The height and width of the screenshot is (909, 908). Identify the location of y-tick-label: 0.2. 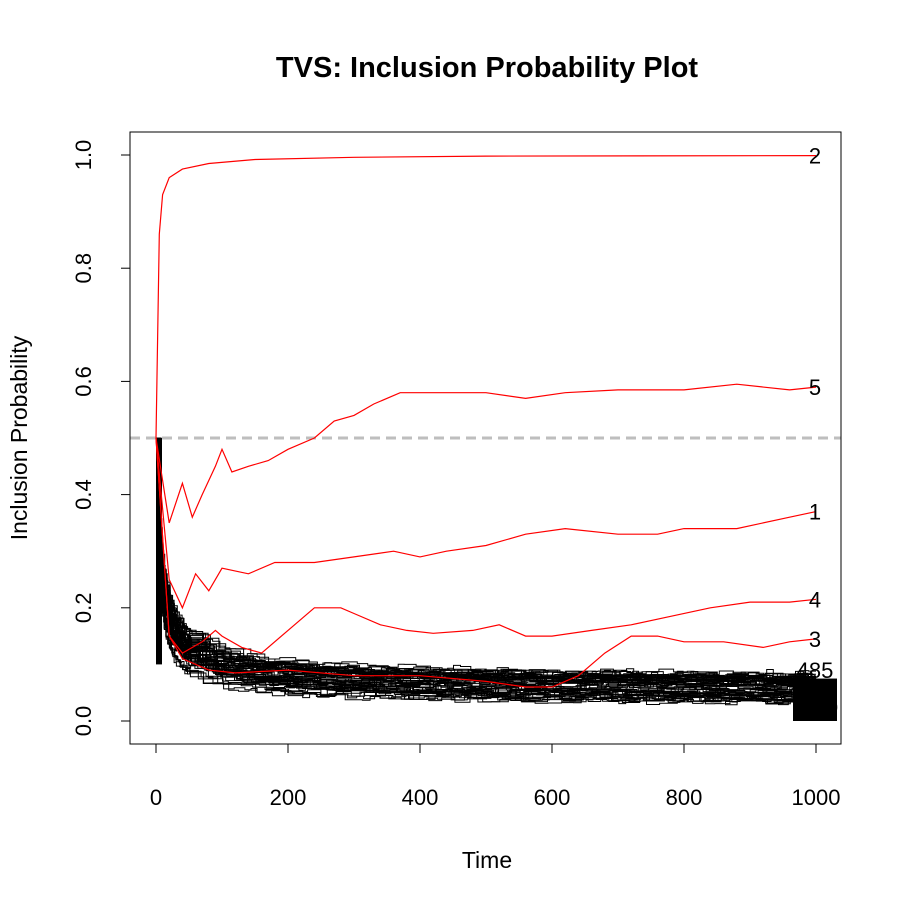
(83, 608).